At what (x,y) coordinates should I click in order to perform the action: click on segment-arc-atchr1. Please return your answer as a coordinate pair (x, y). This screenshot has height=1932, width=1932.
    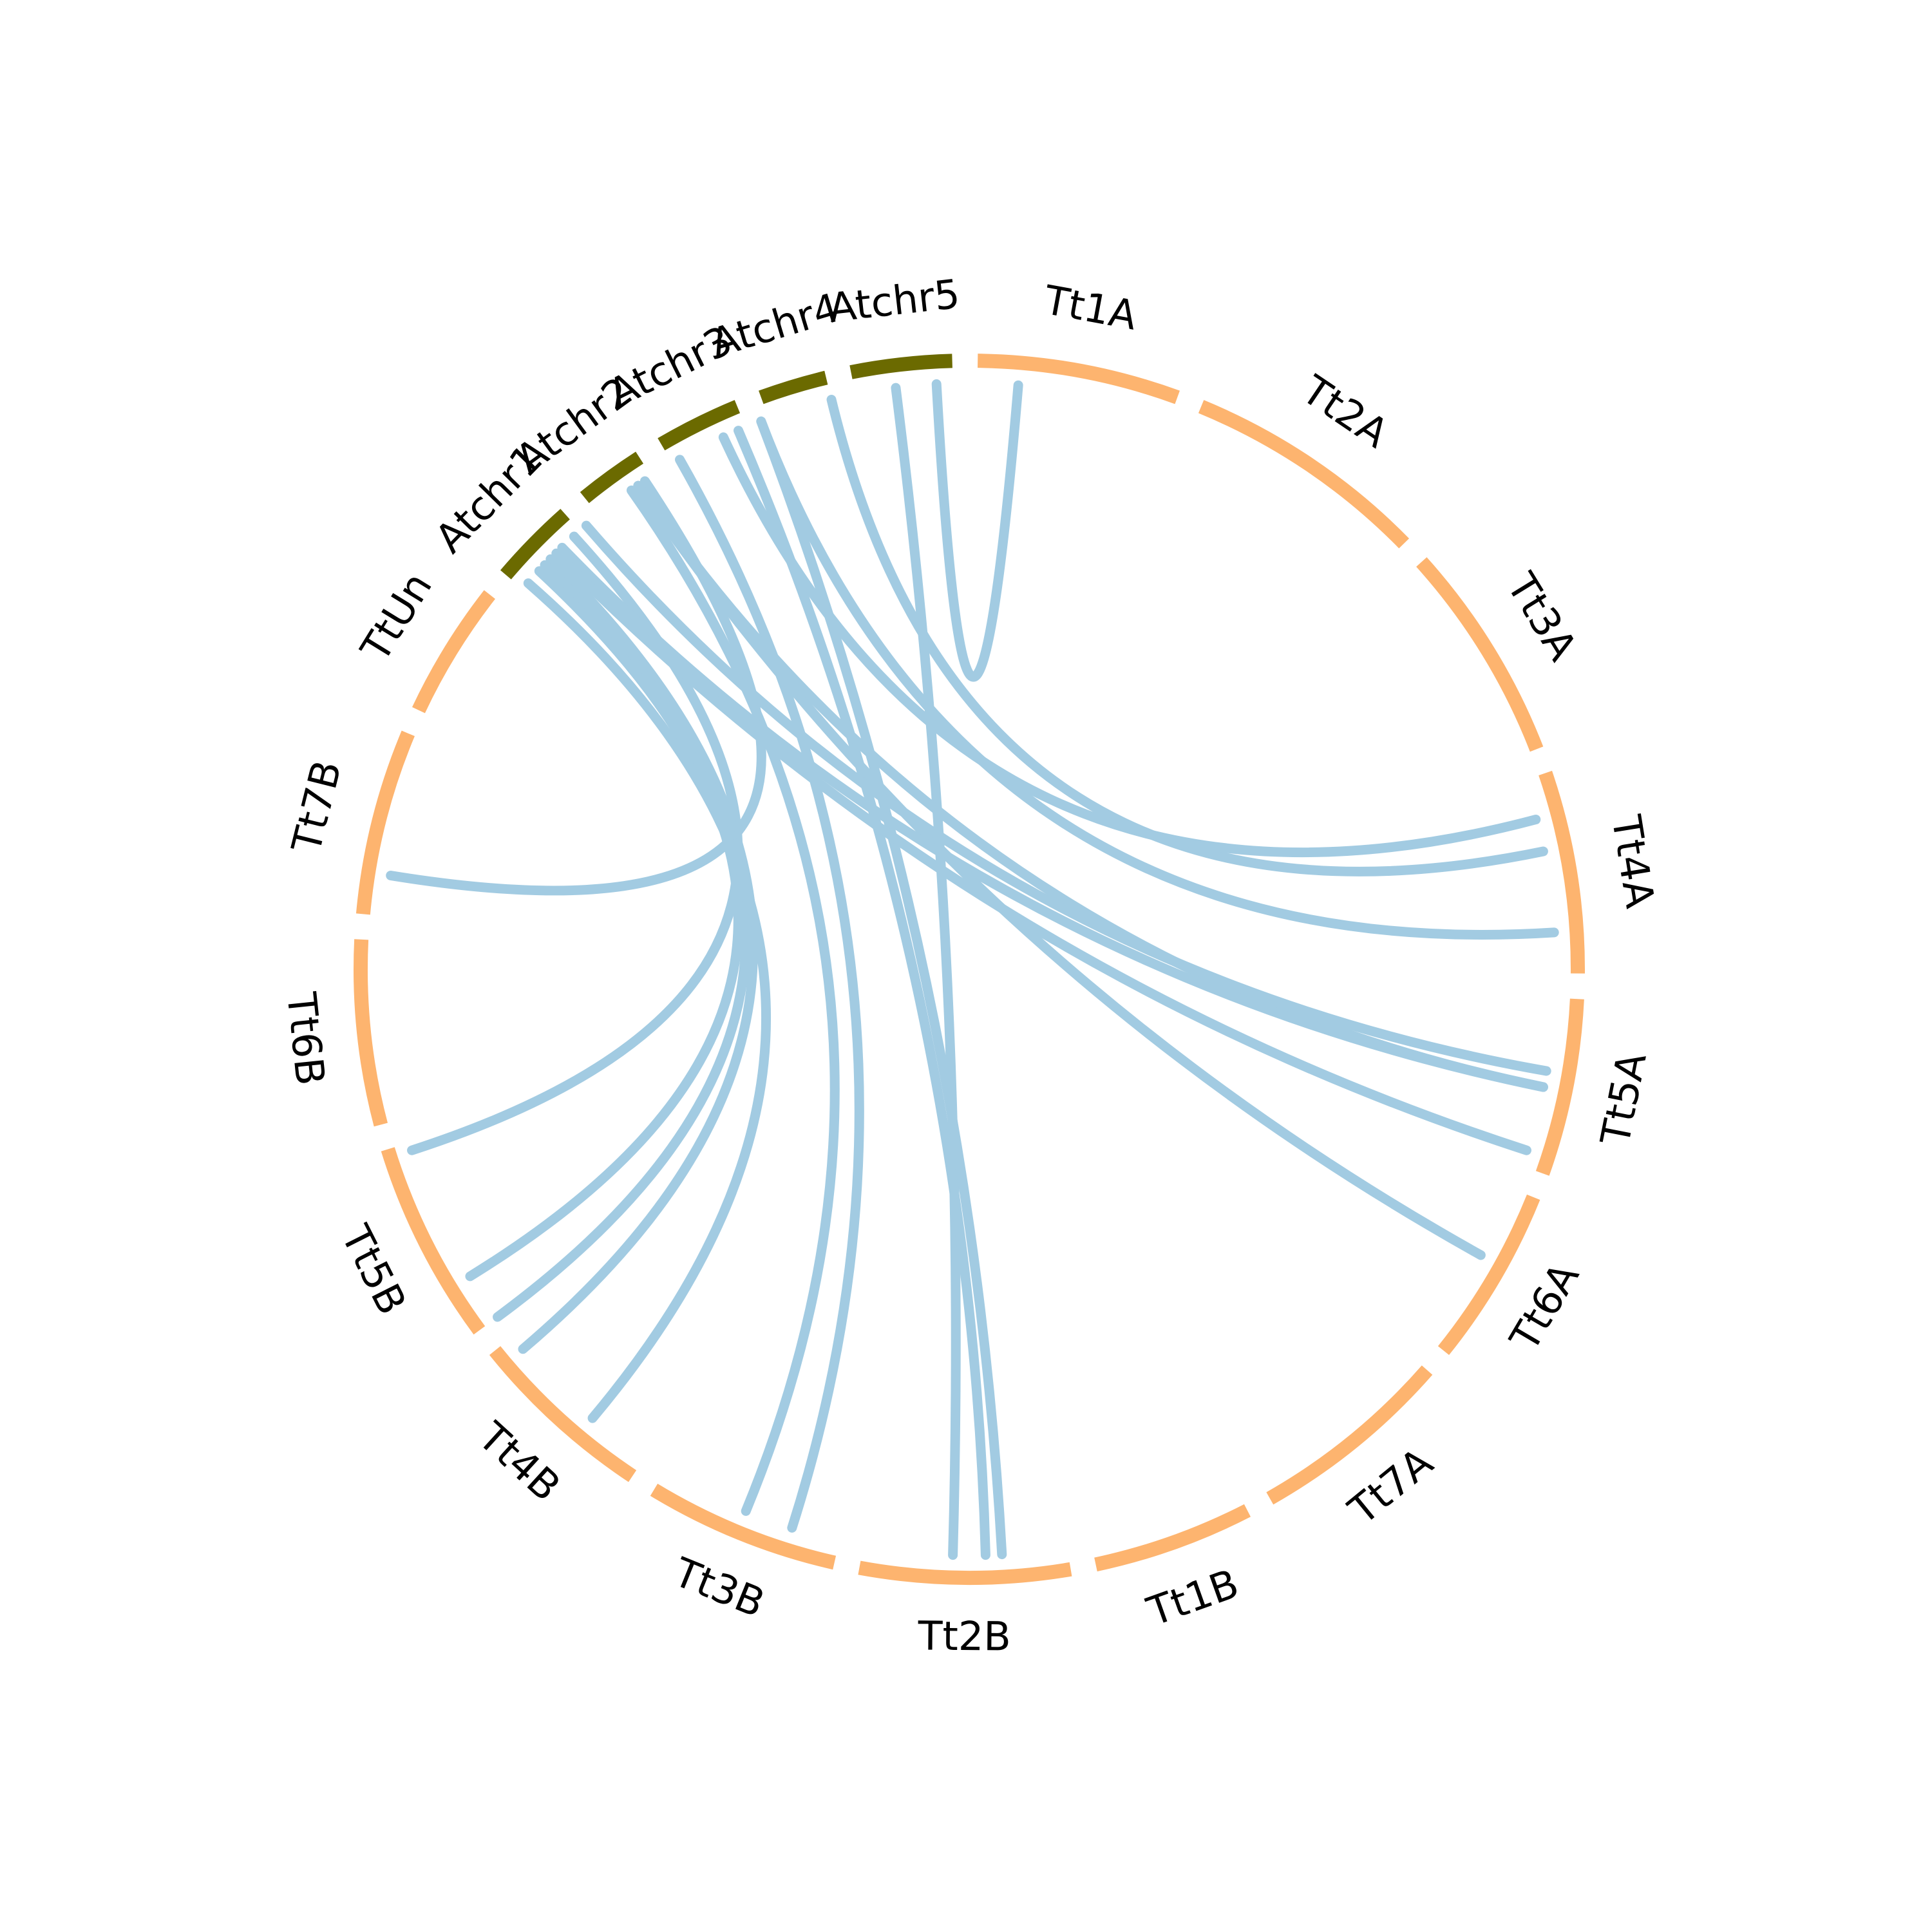
    Looking at the image, I should click on (535, 544).